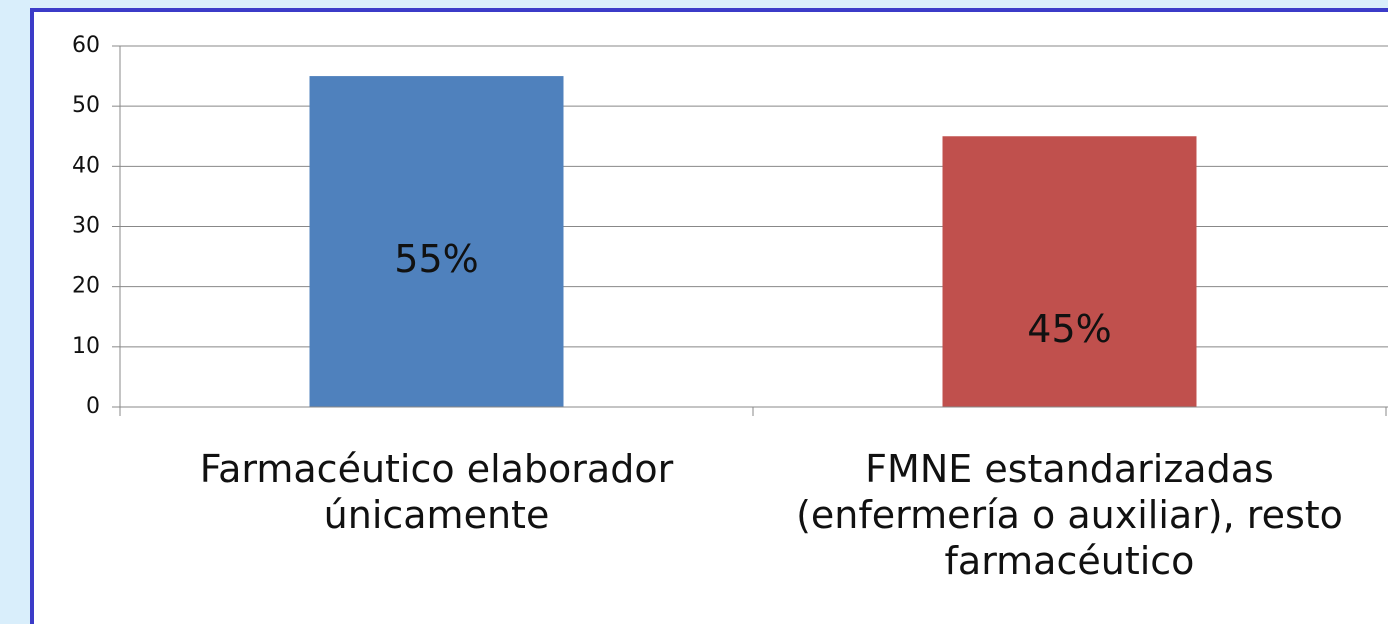  I want to click on y-tick-label: 60, so click(86, 45).